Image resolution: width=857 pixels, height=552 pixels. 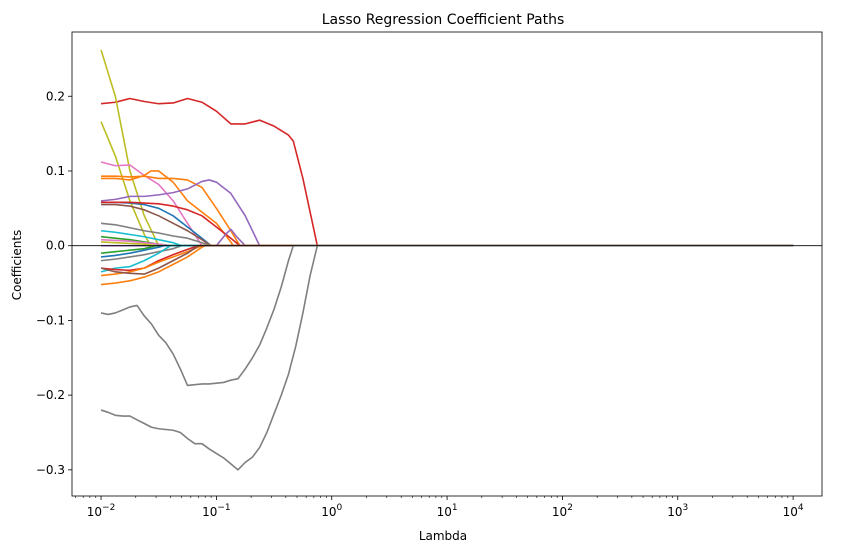 What do you see at coordinates (17, 265) in the screenshot?
I see `y-axis-label: Coefficients` at bounding box center [17, 265].